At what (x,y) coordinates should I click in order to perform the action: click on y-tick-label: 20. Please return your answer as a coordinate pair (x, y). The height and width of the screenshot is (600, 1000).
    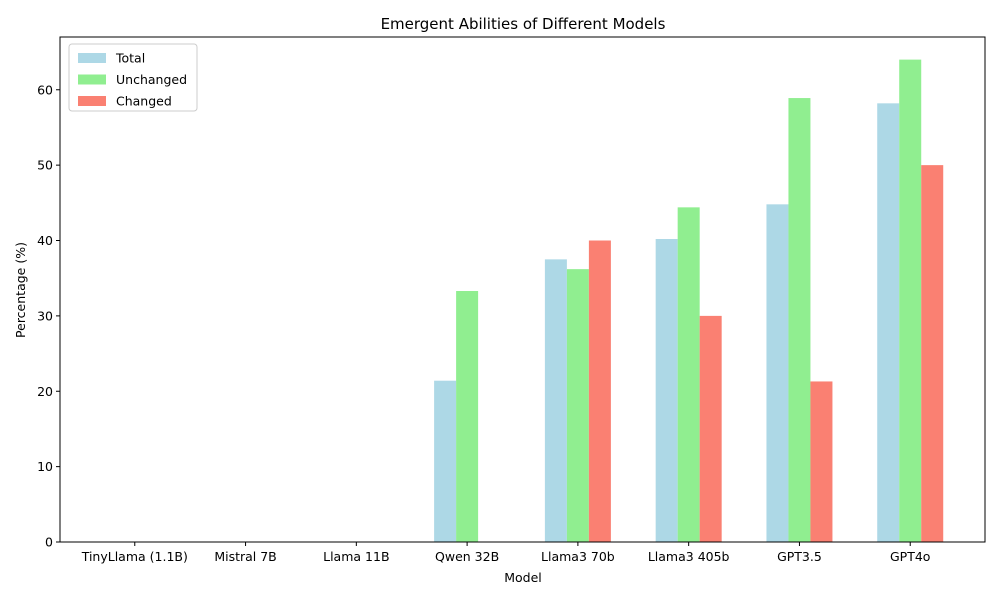
    Looking at the image, I should click on (45, 391).